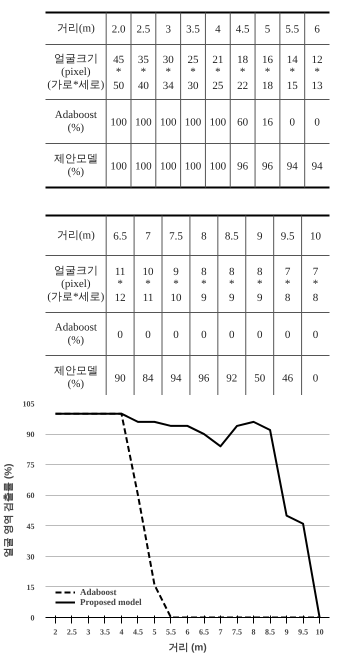  I want to click on x-tick-label: 6.5, so click(204, 632).